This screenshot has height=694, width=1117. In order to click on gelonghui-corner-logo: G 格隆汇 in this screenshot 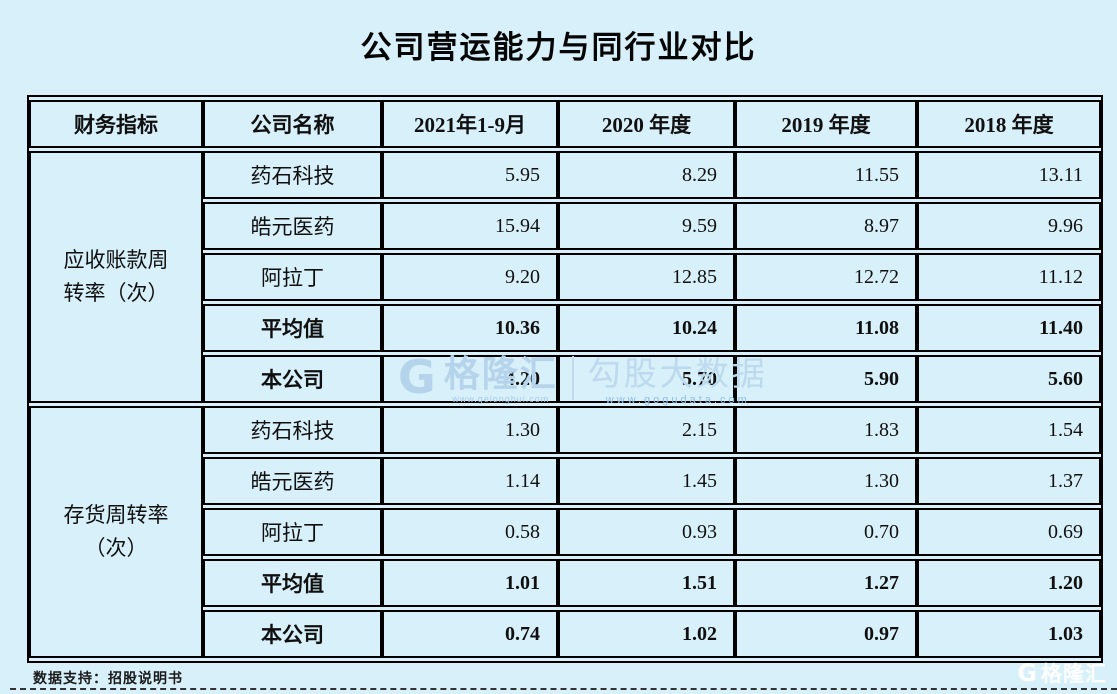, I will do `click(1062, 673)`.